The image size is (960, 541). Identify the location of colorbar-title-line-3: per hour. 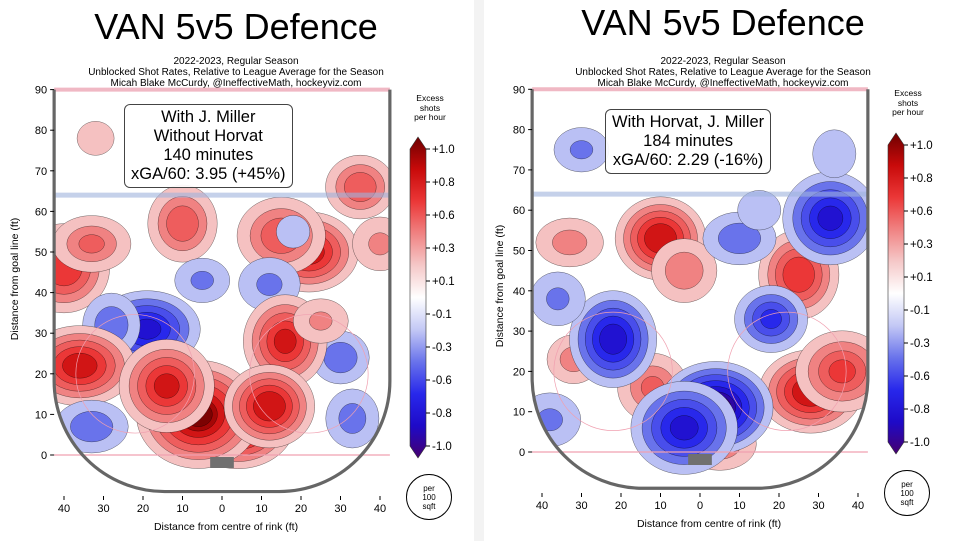
(430, 117).